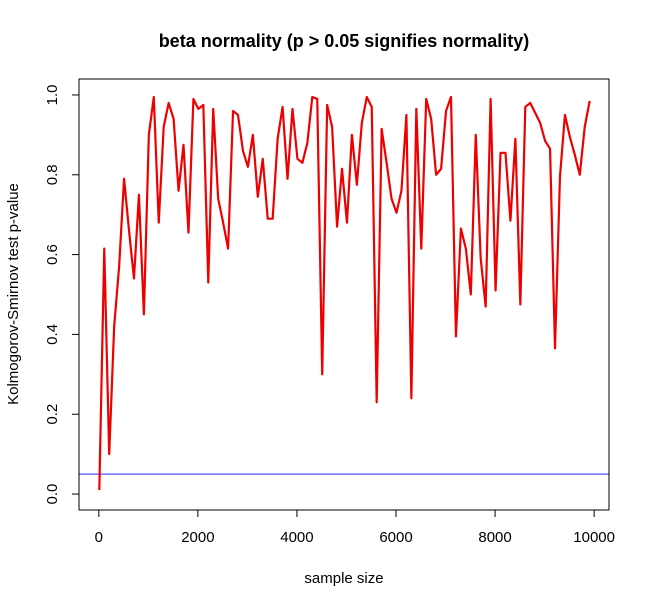 The height and width of the screenshot is (609, 649). Describe the element at coordinates (52, 334) in the screenshot. I see `y-tick-label: 0.4` at that location.